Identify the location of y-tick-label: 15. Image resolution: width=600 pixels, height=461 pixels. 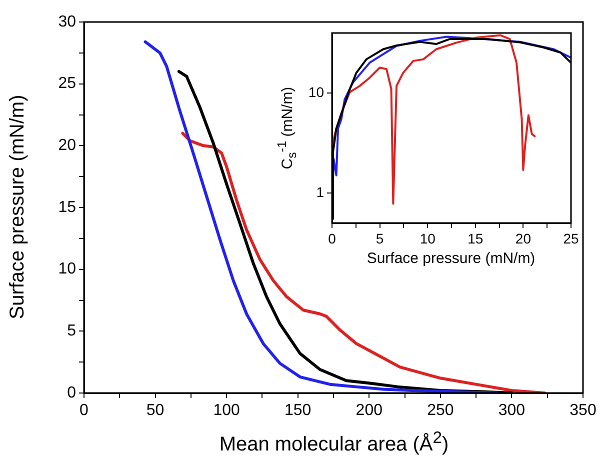
(67, 207).